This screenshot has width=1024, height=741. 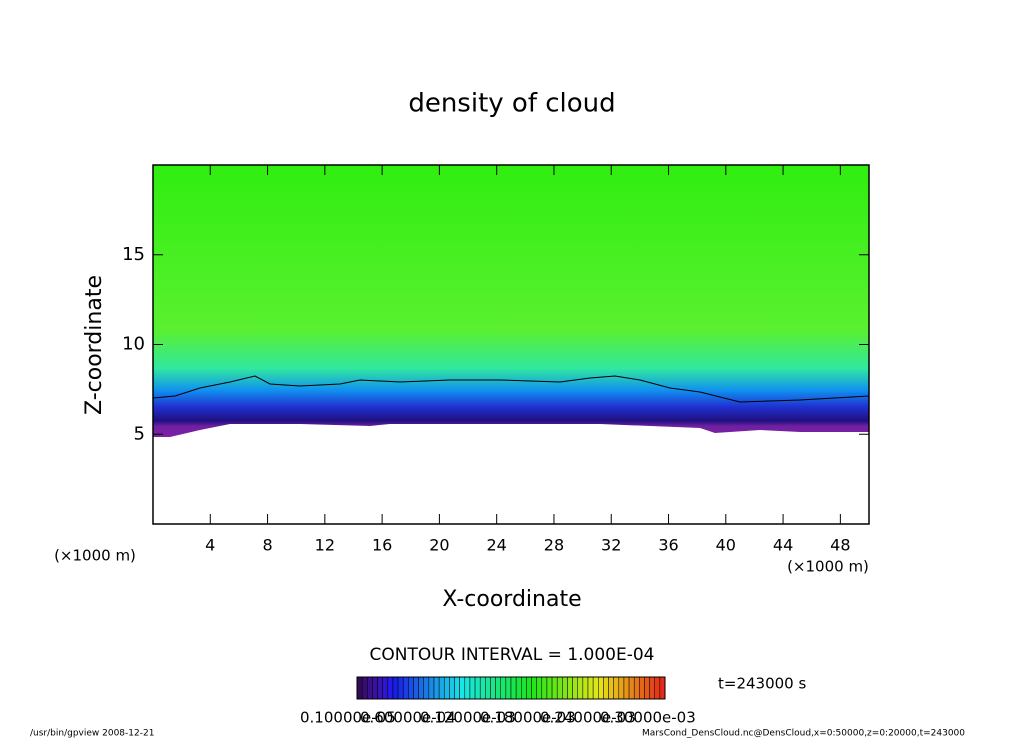 What do you see at coordinates (382, 545) in the screenshot?
I see `x-tick-label: 16` at bounding box center [382, 545].